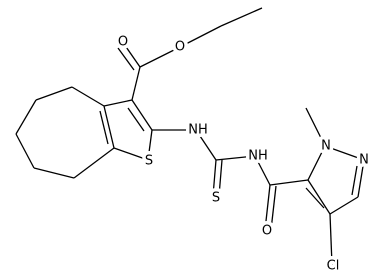 The image size is (382, 278). What do you see at coordinates (333, 266) in the screenshot?
I see `atom-label: Cl` at bounding box center [333, 266].